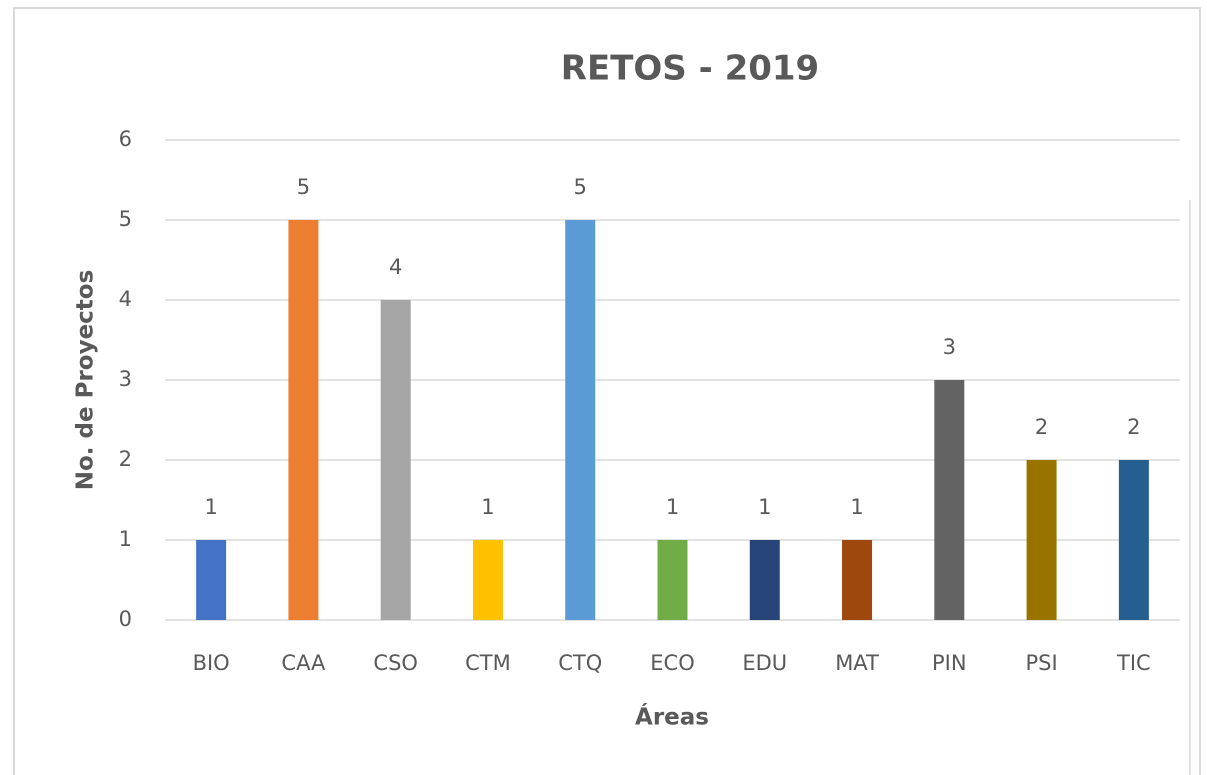 This screenshot has height=775, width=1207. What do you see at coordinates (672, 663) in the screenshot?
I see `x-tick-label: ECO` at bounding box center [672, 663].